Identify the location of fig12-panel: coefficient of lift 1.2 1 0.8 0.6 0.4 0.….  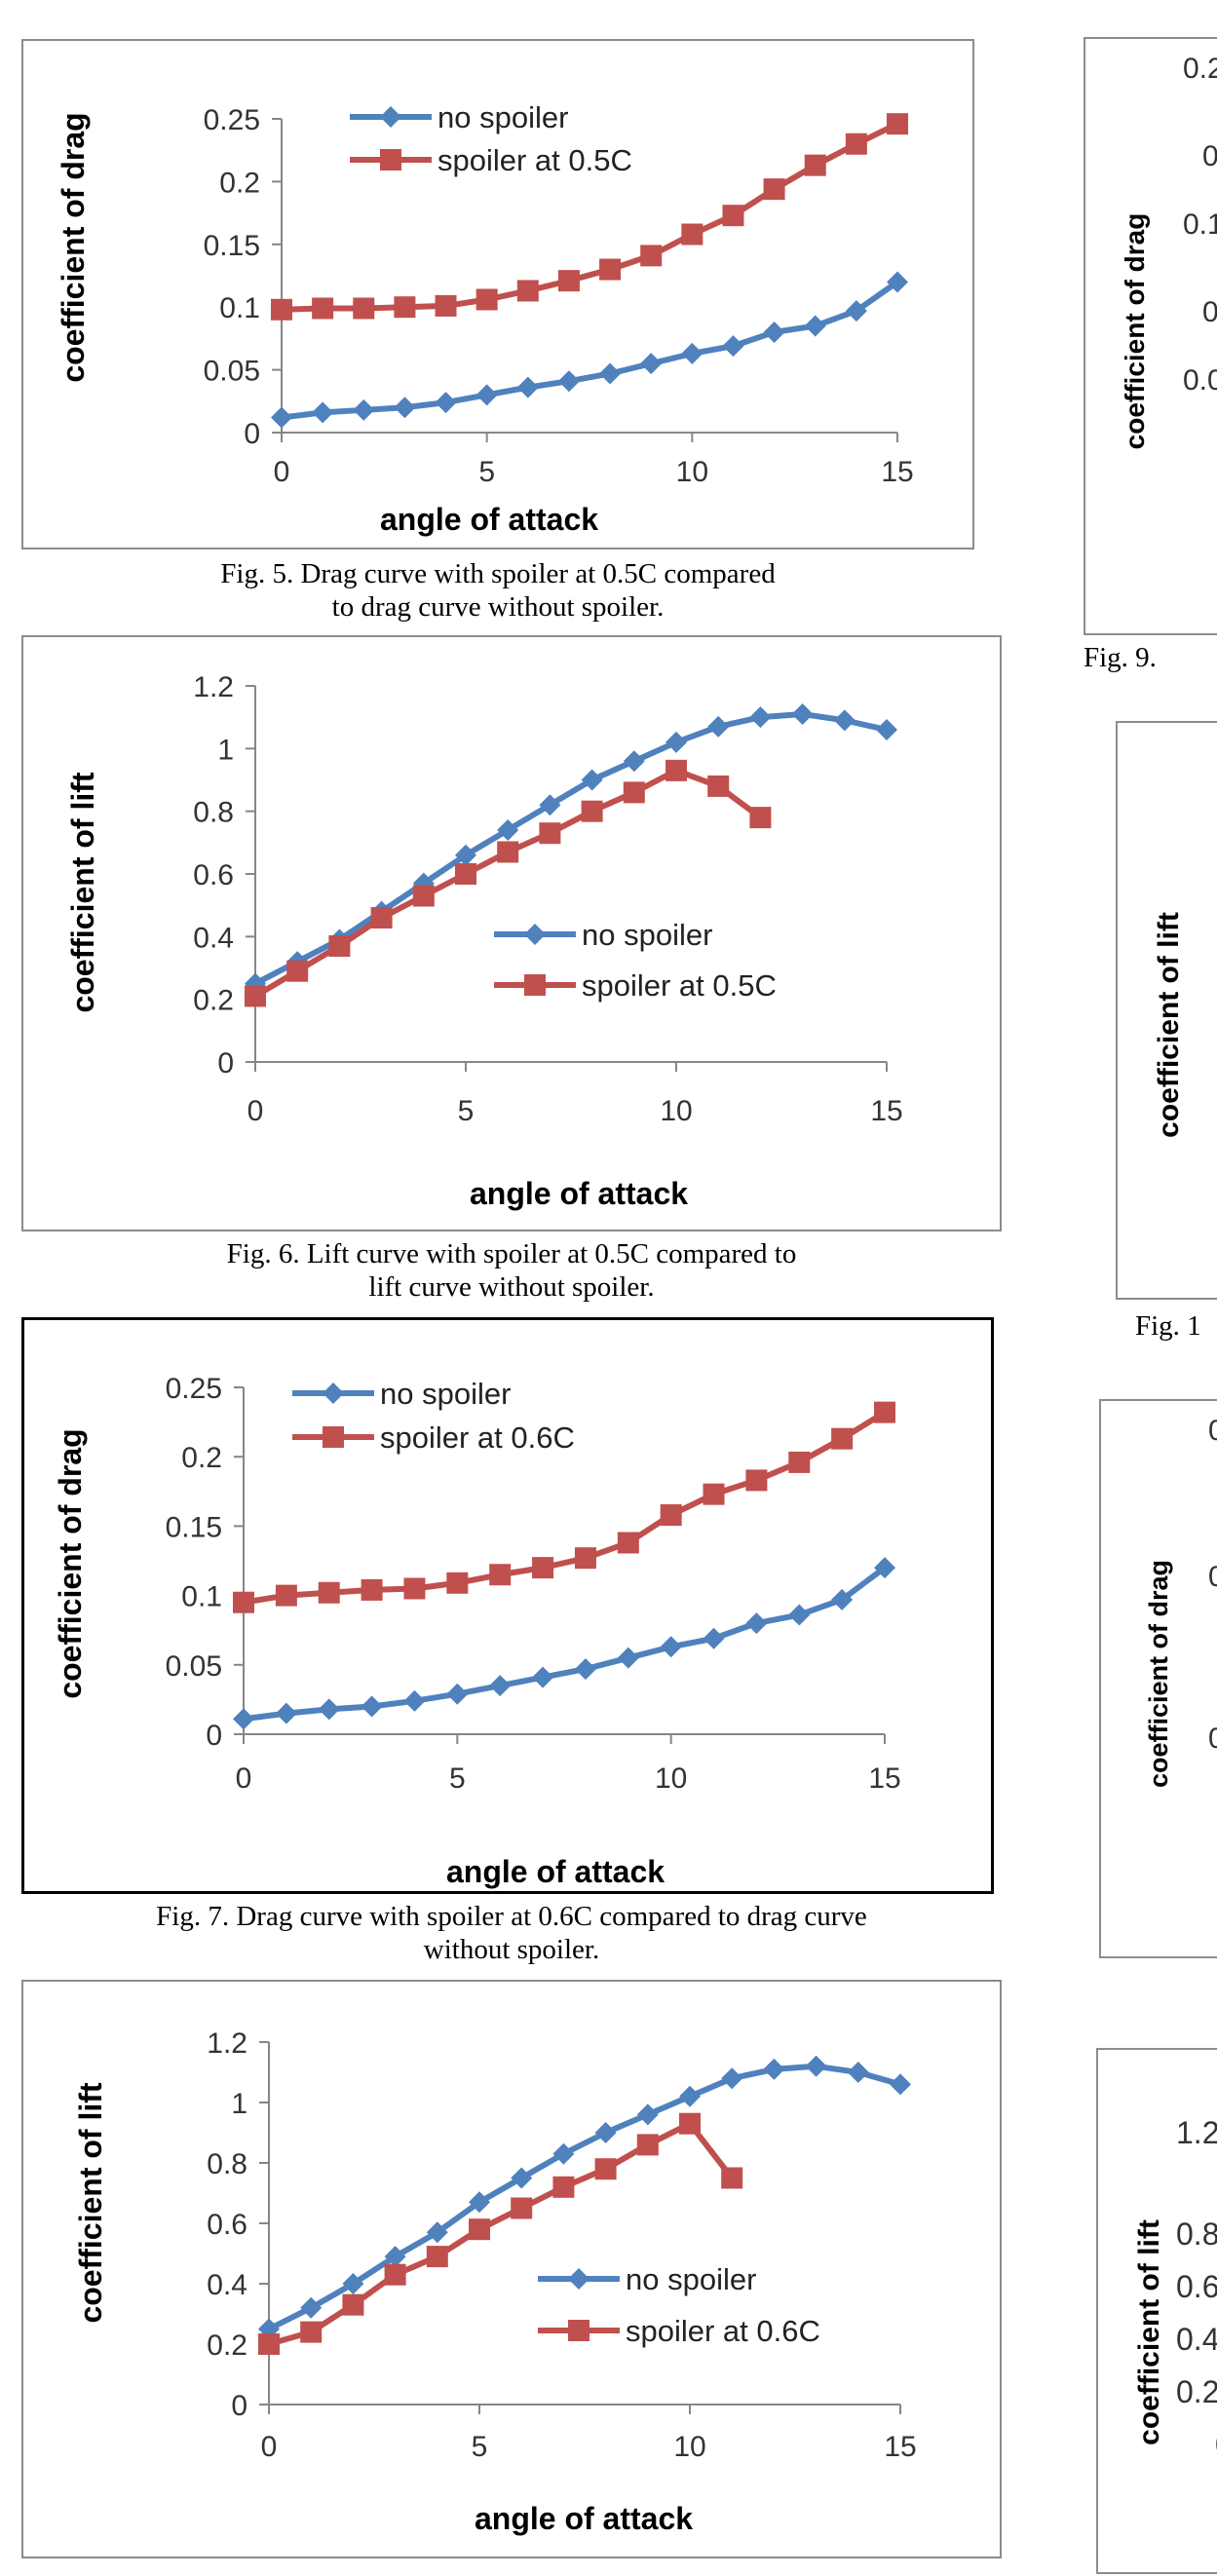
(1156, 2311).